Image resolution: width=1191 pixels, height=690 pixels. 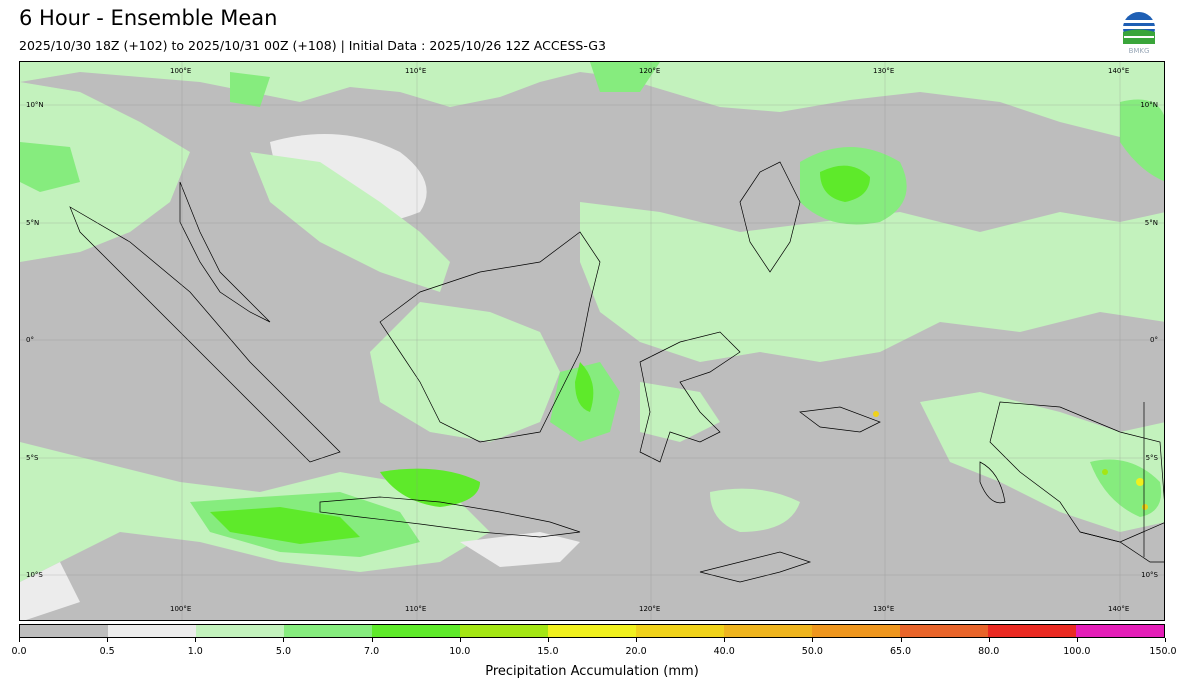 What do you see at coordinates (989, 651) in the screenshot?
I see `colorbar-tick-label: 80.0` at bounding box center [989, 651].